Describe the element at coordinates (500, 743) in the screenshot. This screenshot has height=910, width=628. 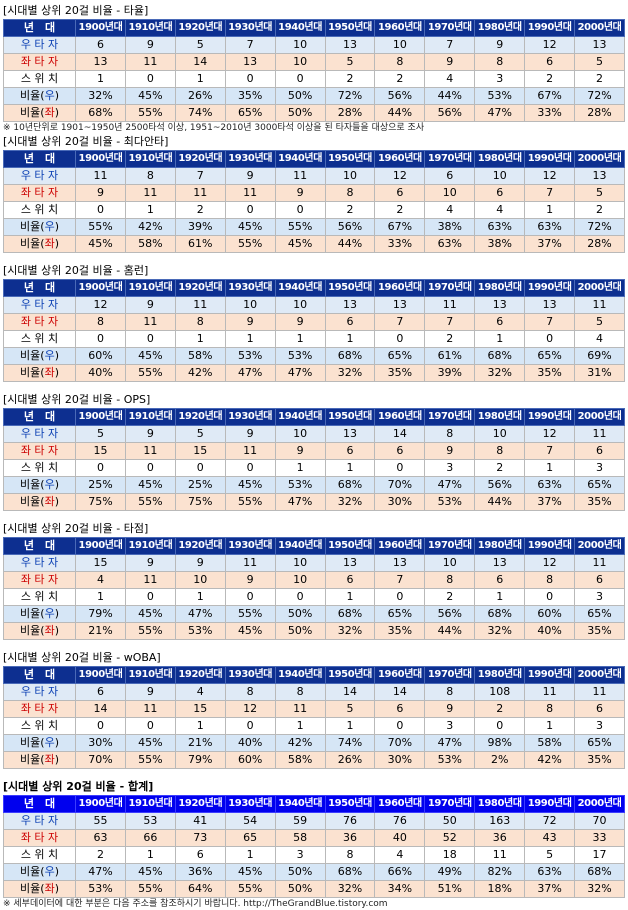
I see `percent-cell: 98%` at that location.